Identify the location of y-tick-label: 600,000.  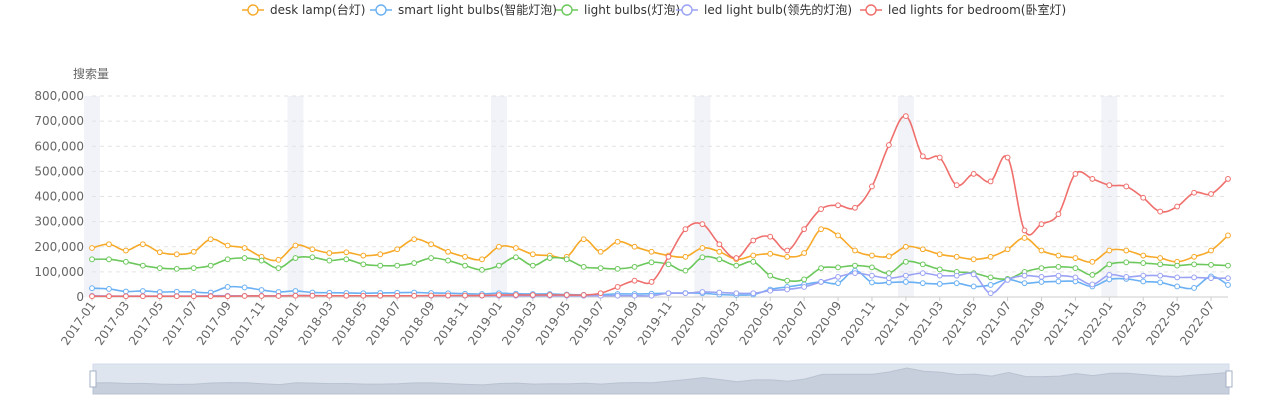
(59, 146).